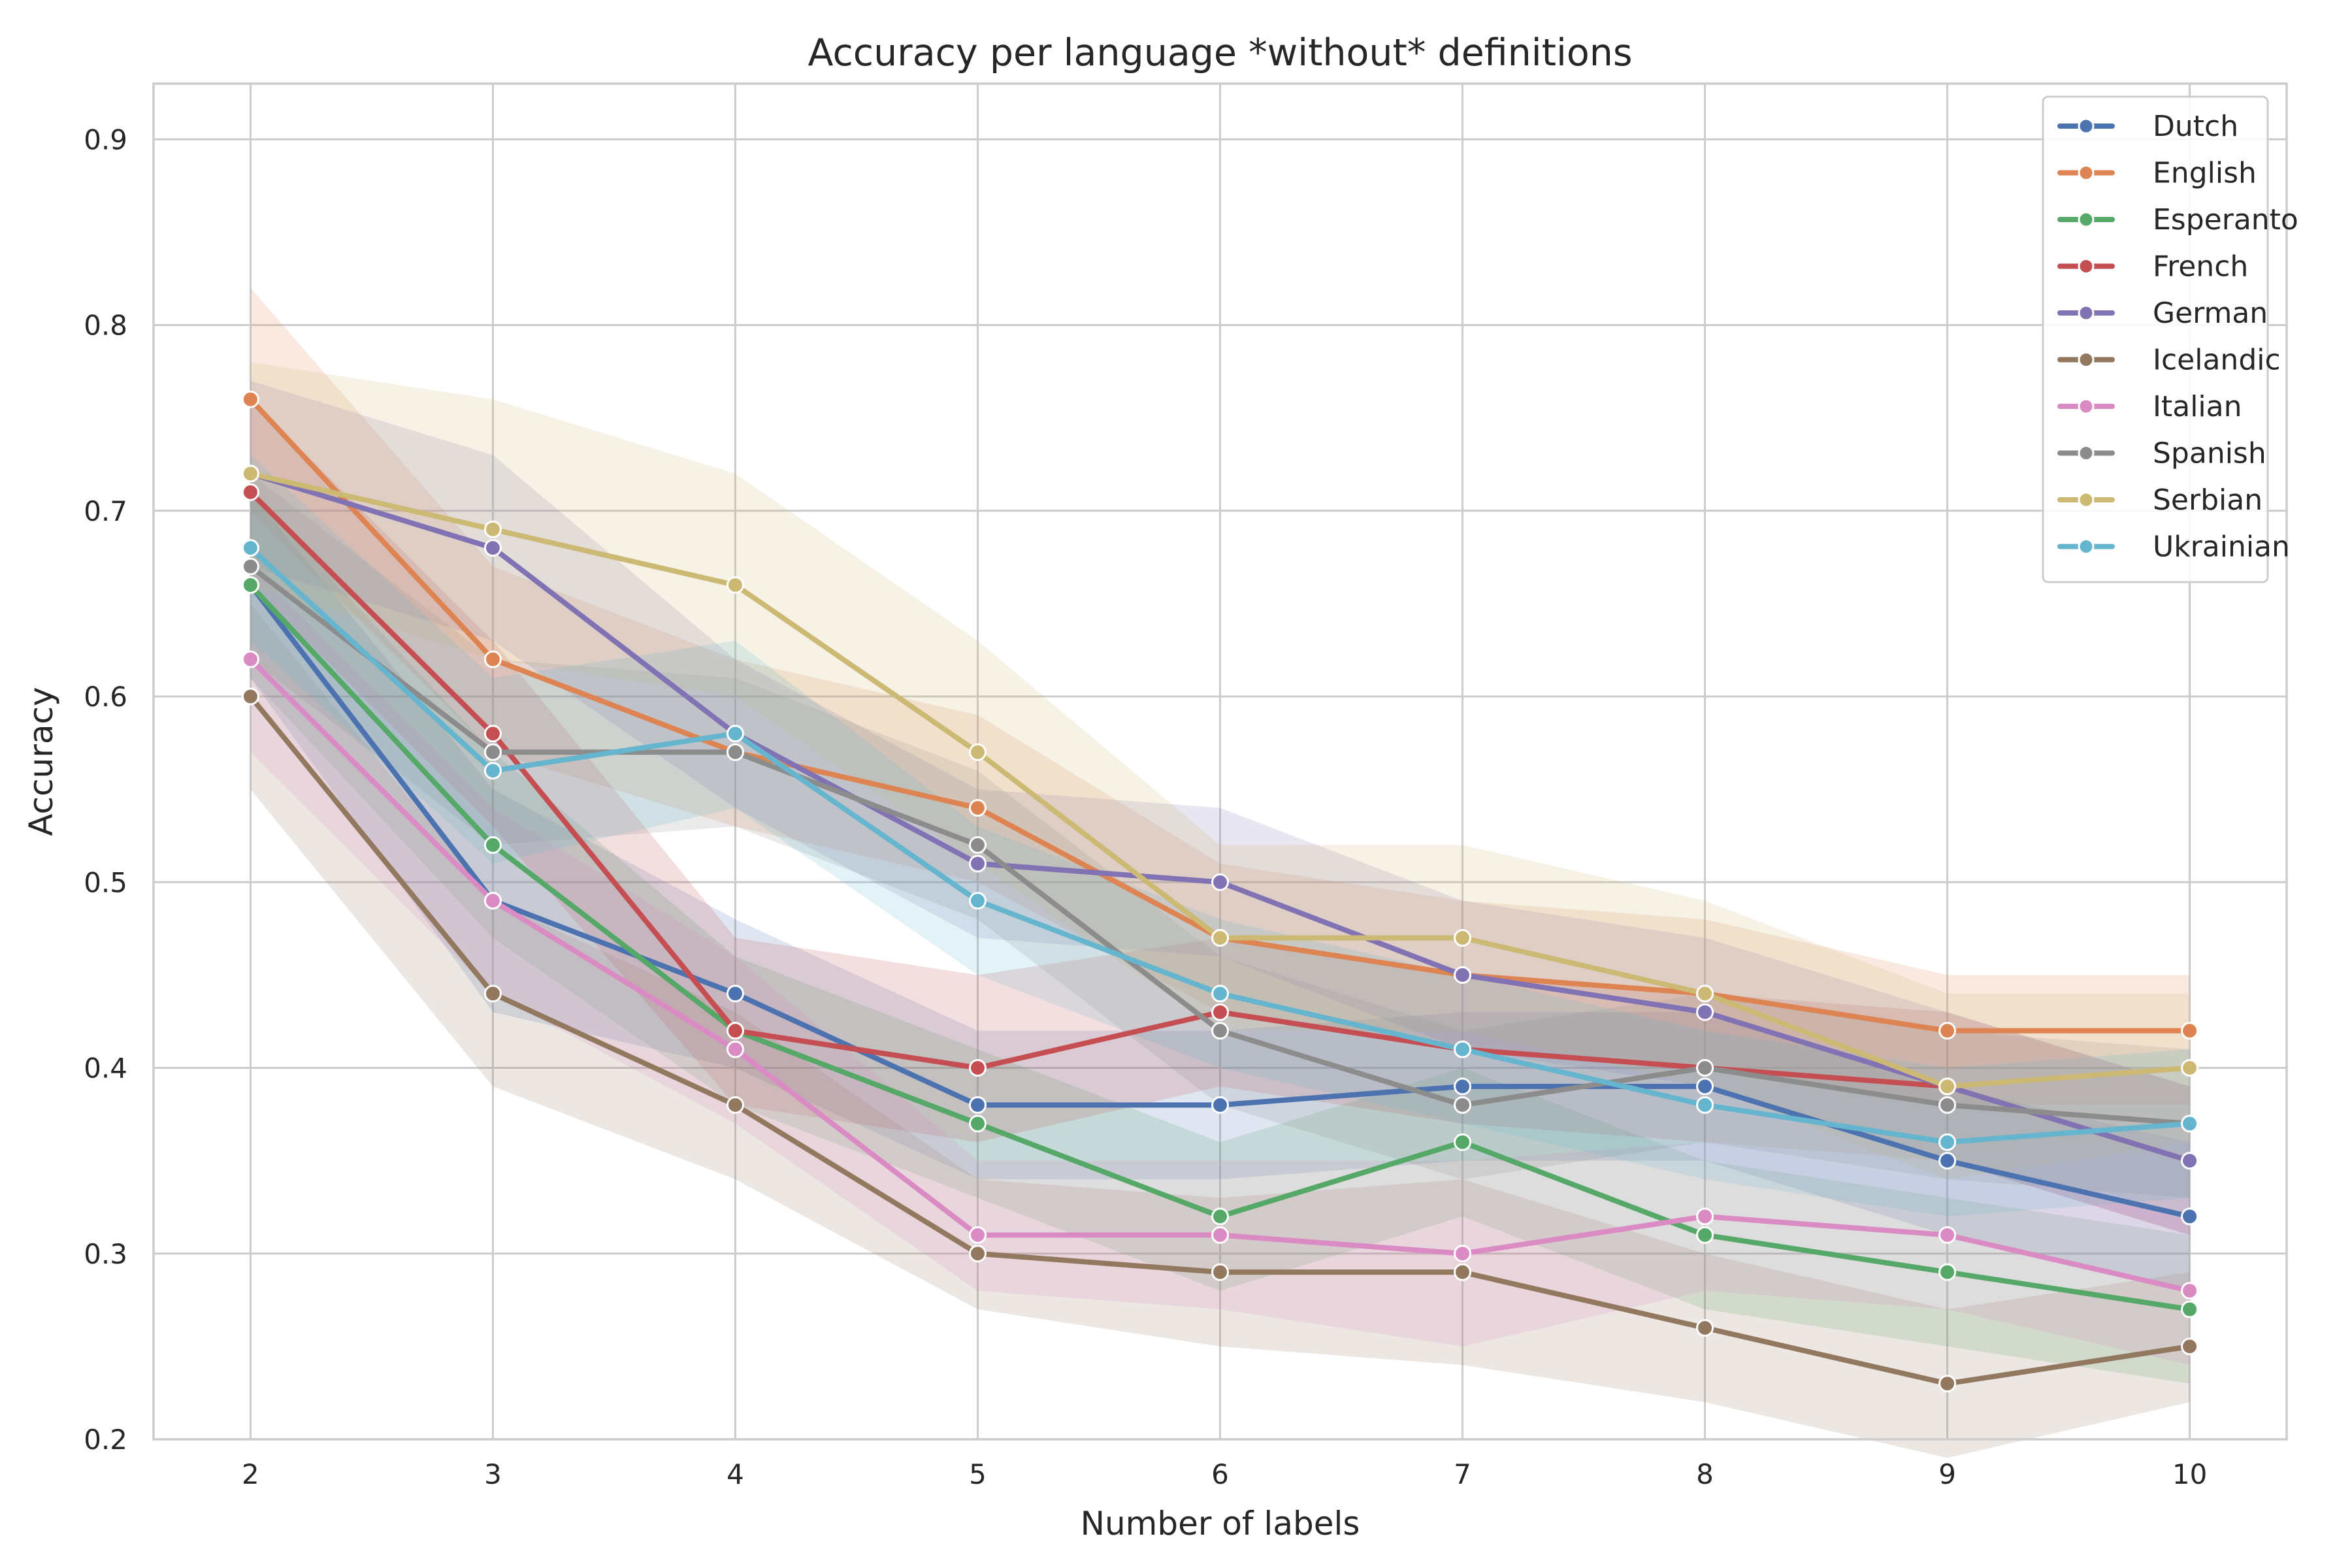  I want to click on legend-label: French, so click(2200, 267).